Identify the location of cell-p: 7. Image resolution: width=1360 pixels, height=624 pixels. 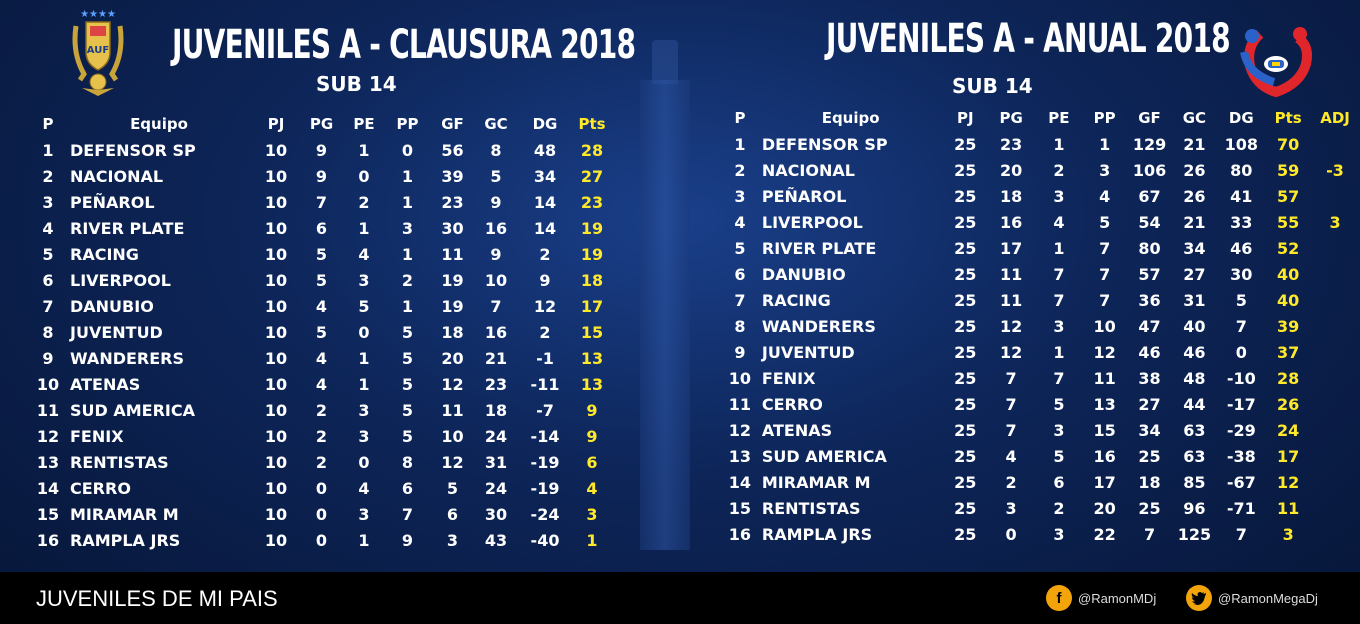
(740, 300).